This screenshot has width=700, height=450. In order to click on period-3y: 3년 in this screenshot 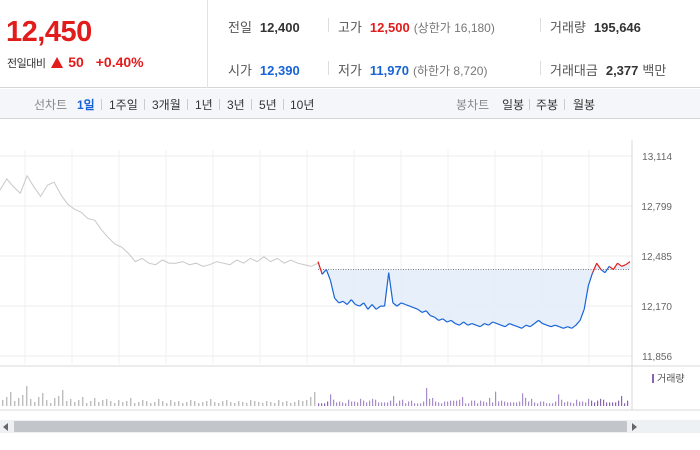, I will do `click(236, 105)`.